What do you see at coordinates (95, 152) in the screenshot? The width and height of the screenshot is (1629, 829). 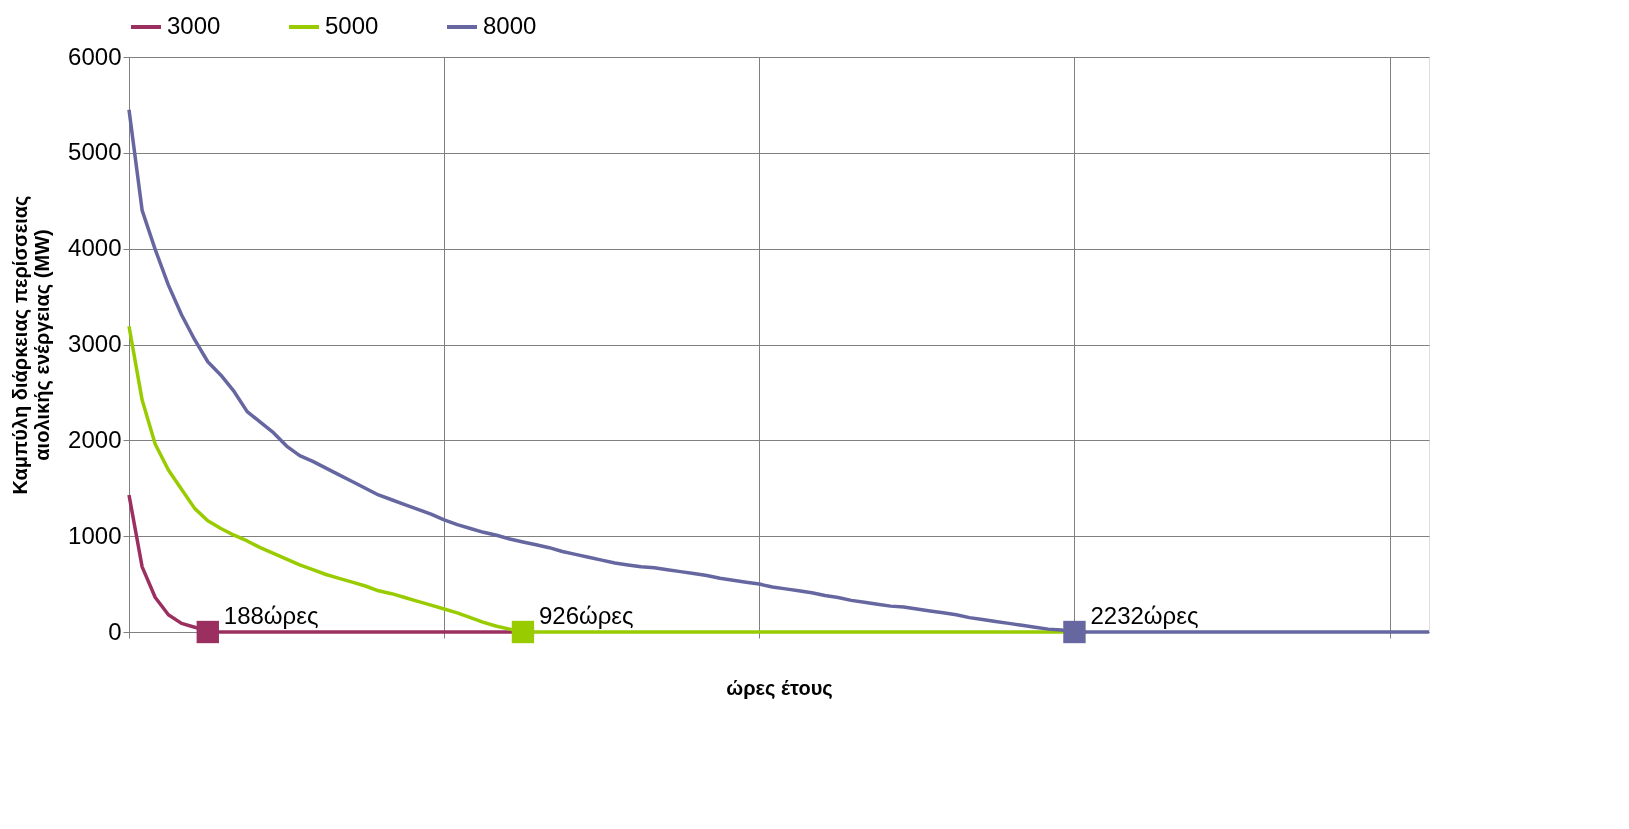 I see `y-tick-label: 5000` at bounding box center [95, 152].